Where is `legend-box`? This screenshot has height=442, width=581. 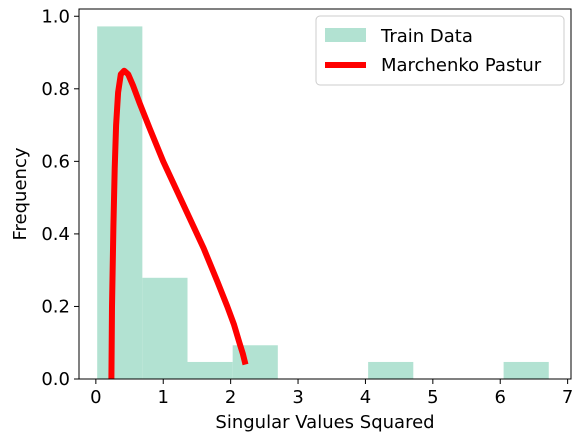 legend-box is located at coordinates (440, 50).